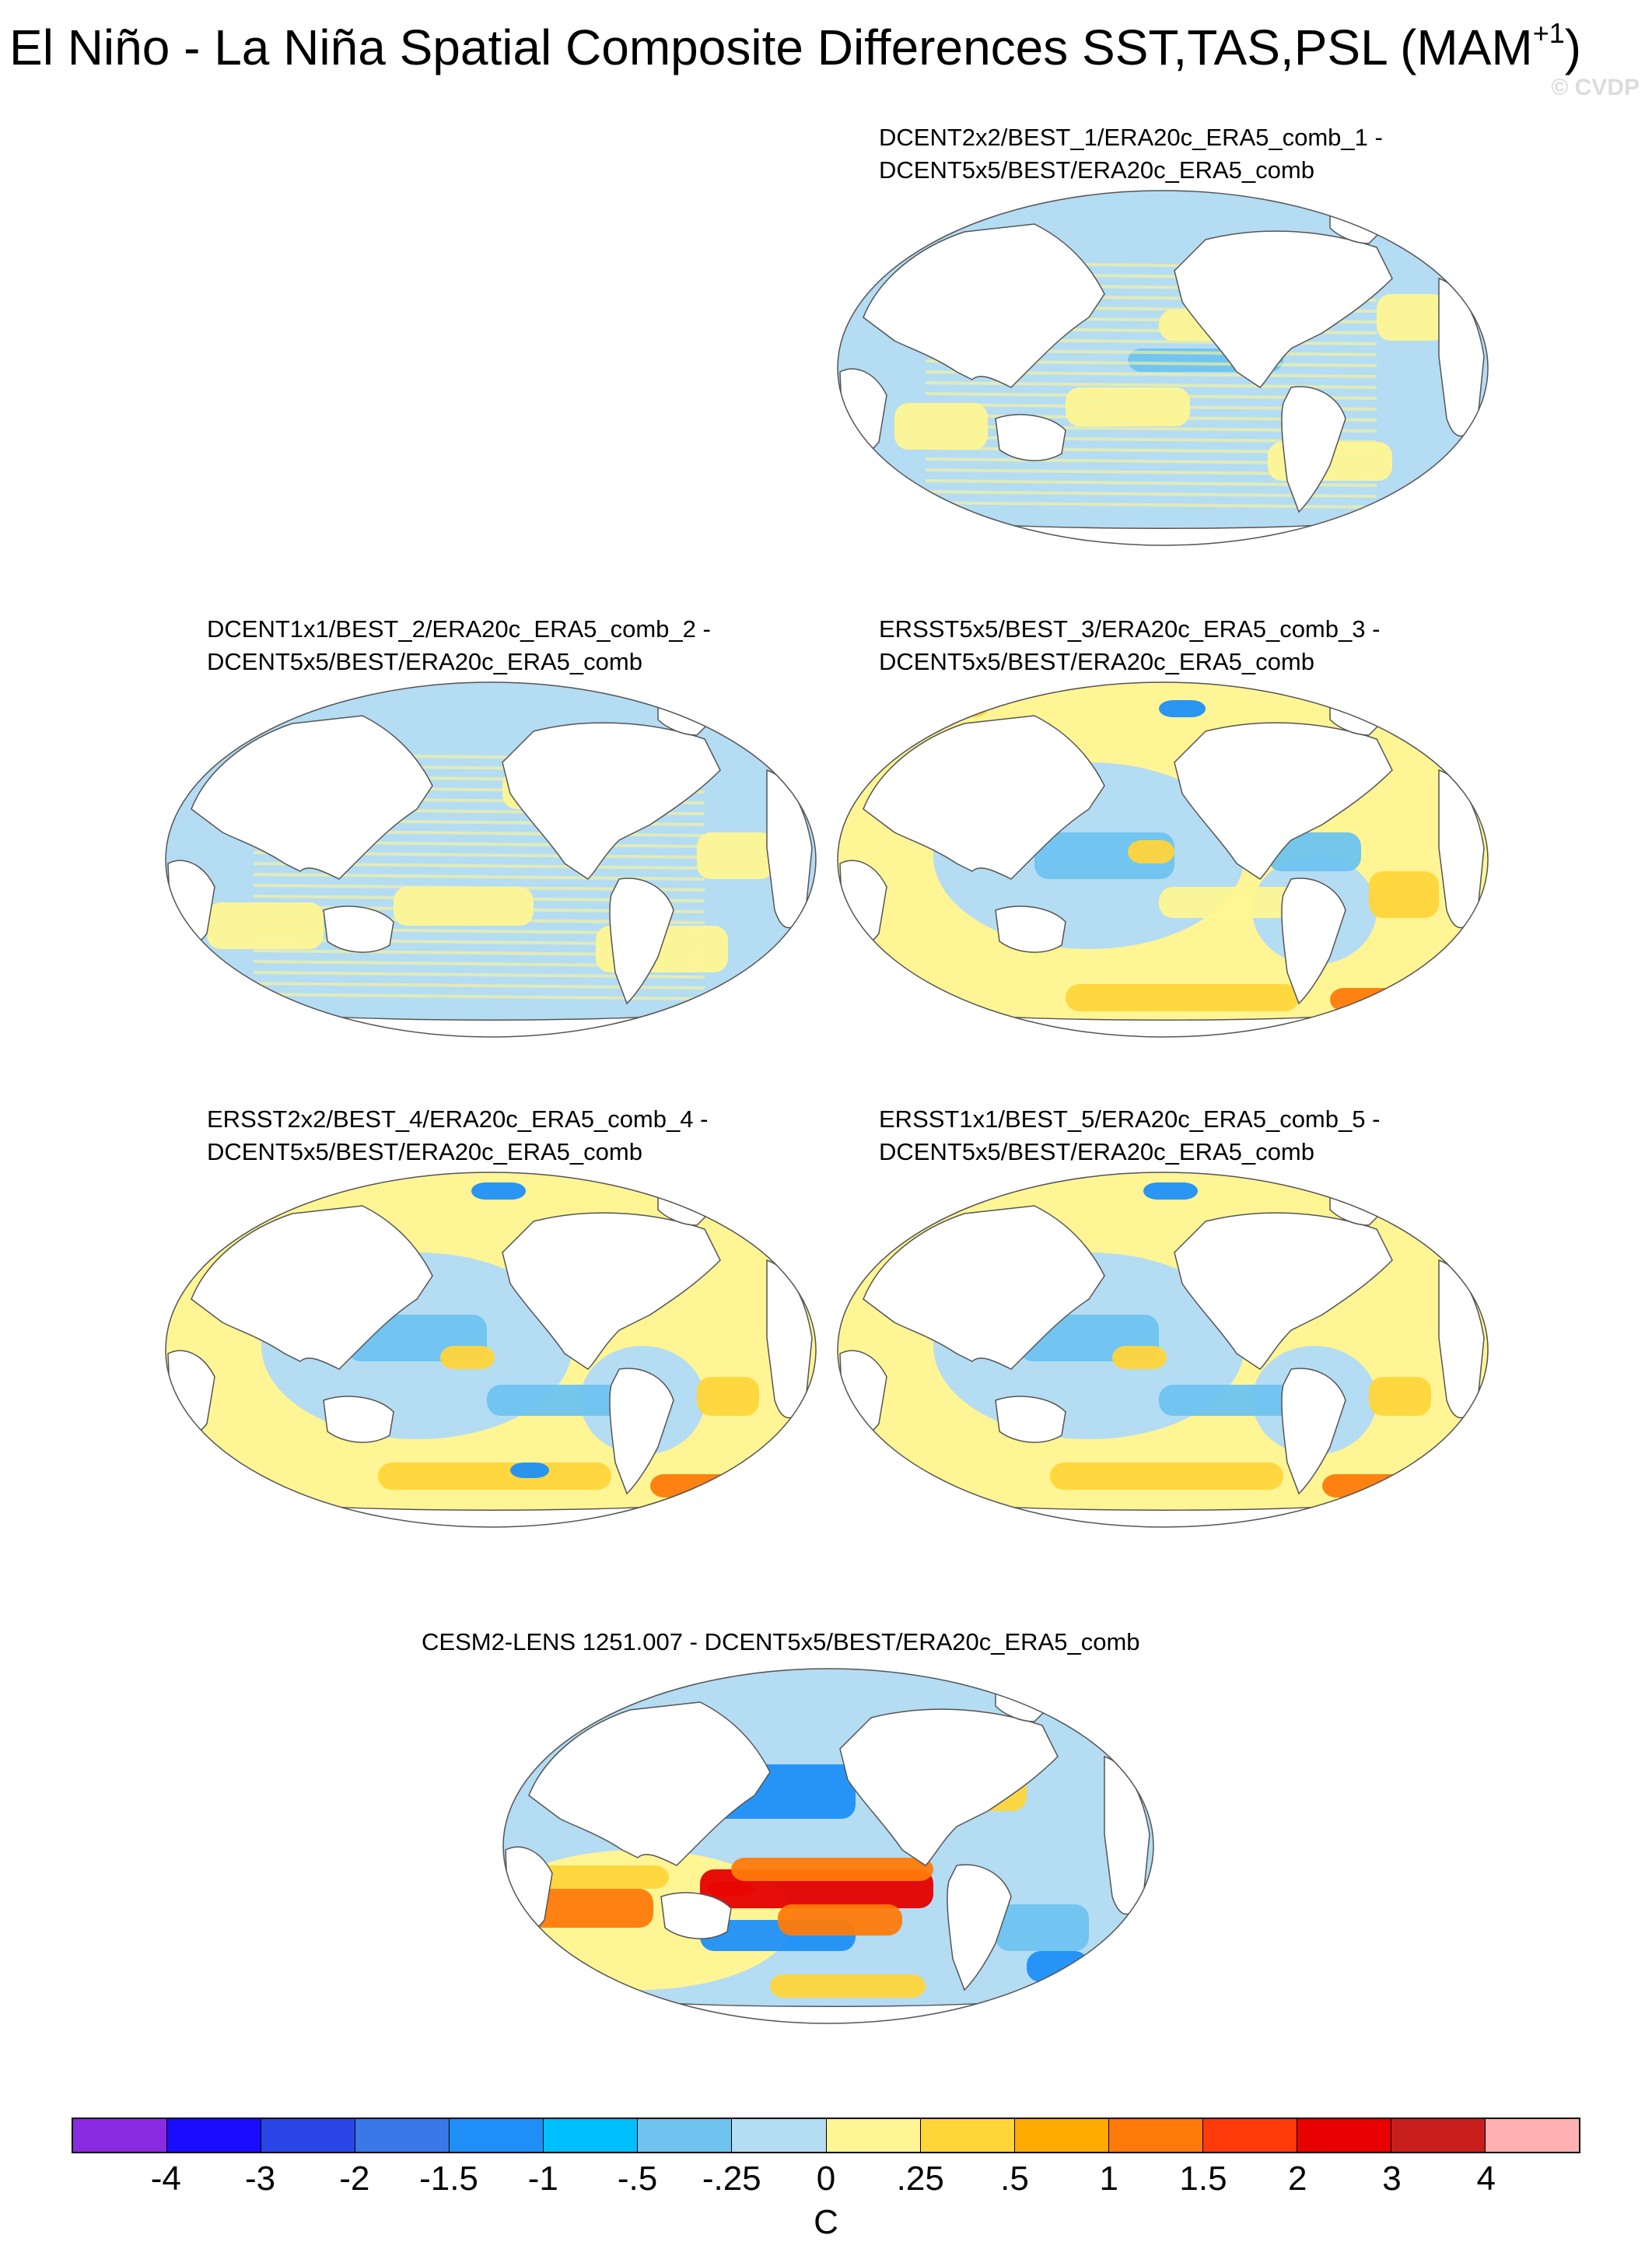 The image size is (1652, 2256). What do you see at coordinates (1596, 87) in the screenshot?
I see `watermark: © CVDP` at bounding box center [1596, 87].